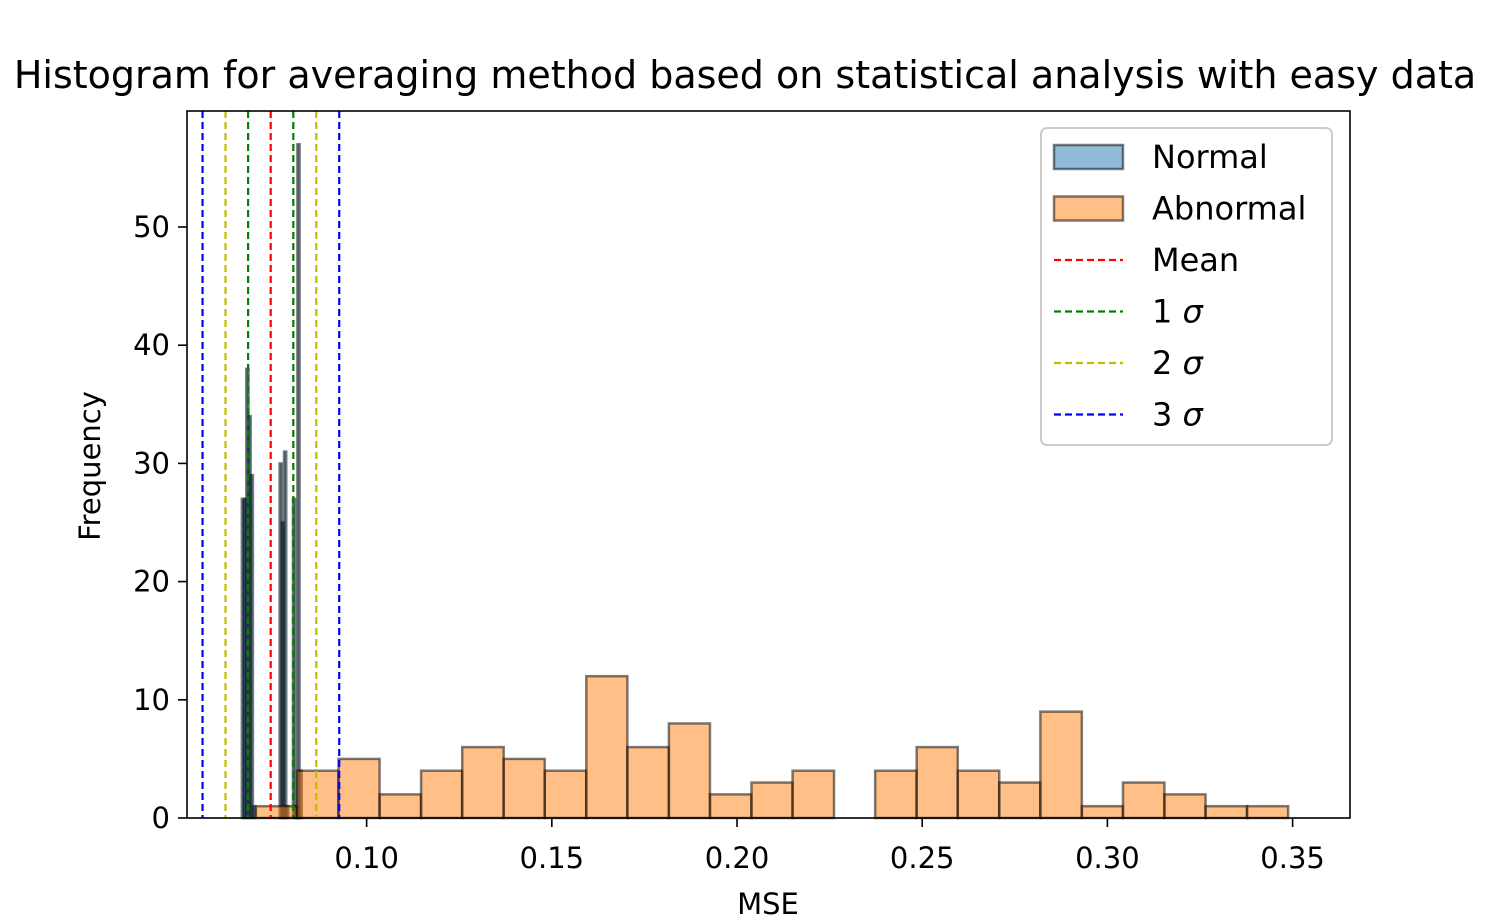 The height and width of the screenshot is (919, 1500). What do you see at coordinates (1178, 312) in the screenshot?
I see `legend-label: 1 σ` at bounding box center [1178, 312].